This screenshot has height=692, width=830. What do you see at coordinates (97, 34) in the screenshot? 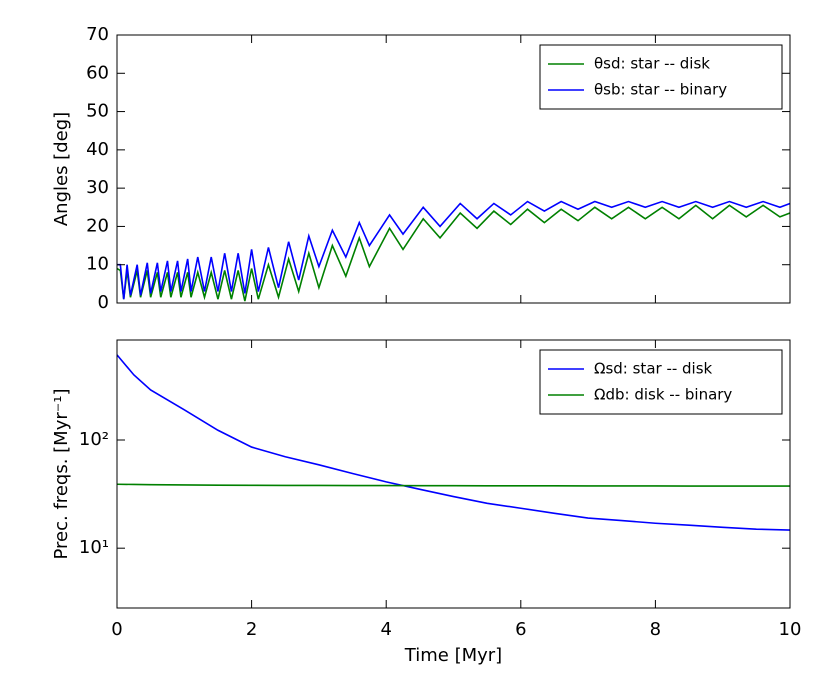
I see `y-tick-label: 70` at bounding box center [97, 34].